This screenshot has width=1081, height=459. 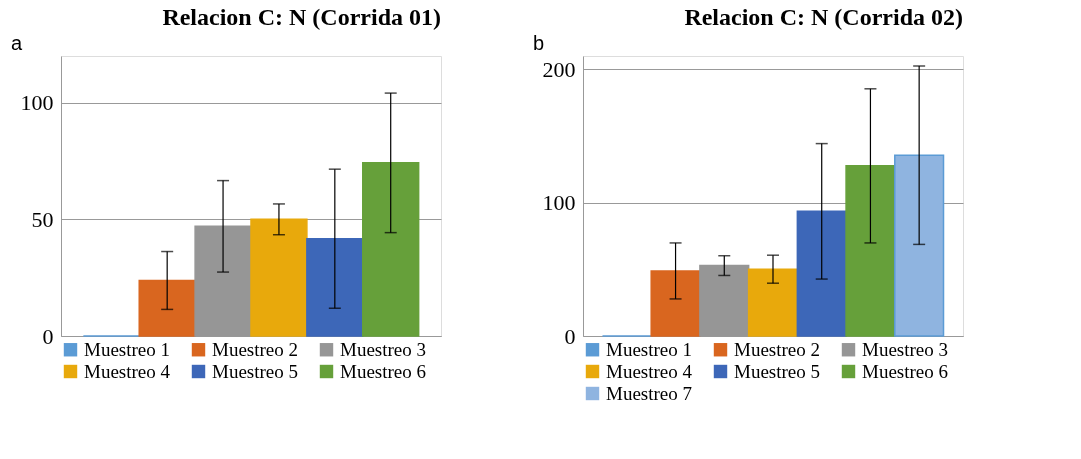 What do you see at coordinates (539, 43) in the screenshot?
I see `text: b` at bounding box center [539, 43].